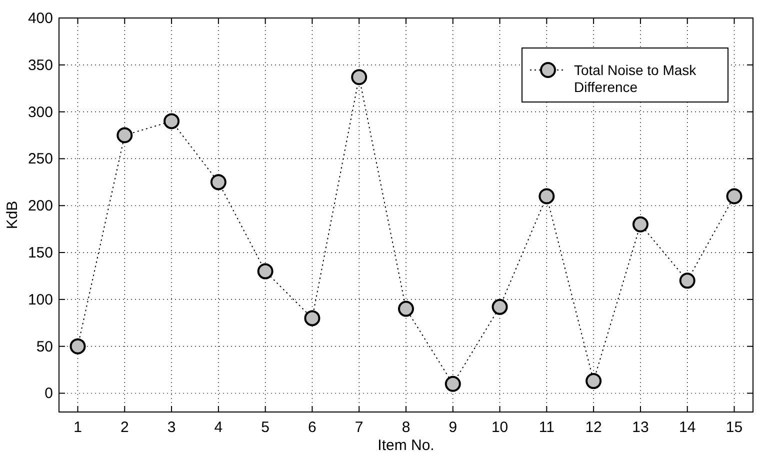 The width and height of the screenshot is (761, 472). What do you see at coordinates (40, 253) in the screenshot?
I see `y-tick-label: 150` at bounding box center [40, 253].